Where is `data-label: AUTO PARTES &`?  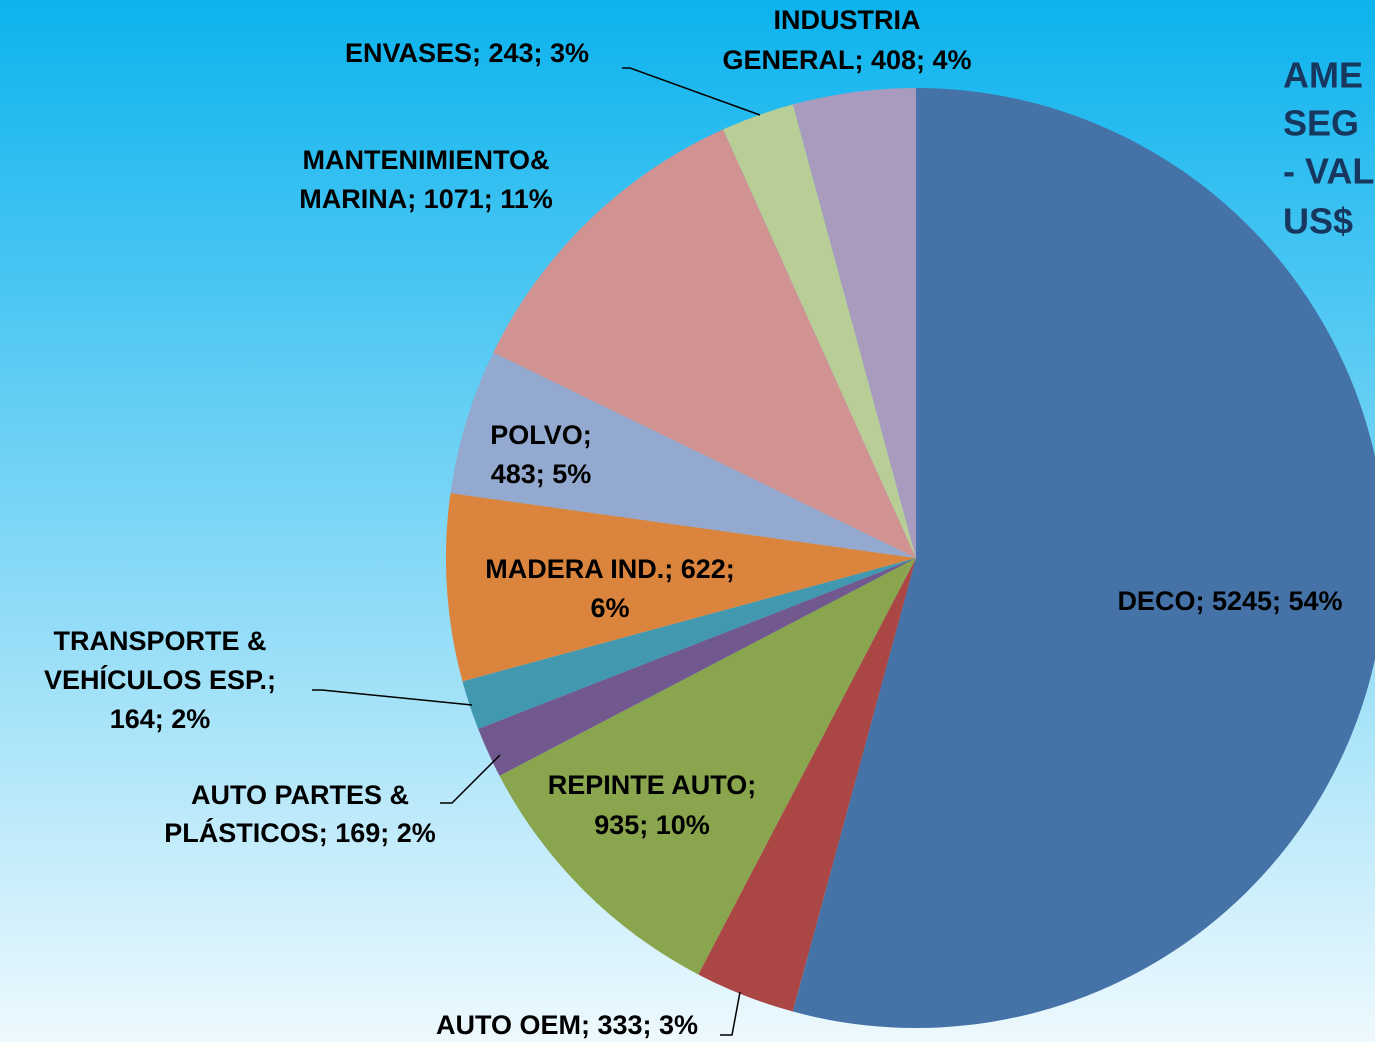
data-label: AUTO PARTES & is located at coordinates (300, 795).